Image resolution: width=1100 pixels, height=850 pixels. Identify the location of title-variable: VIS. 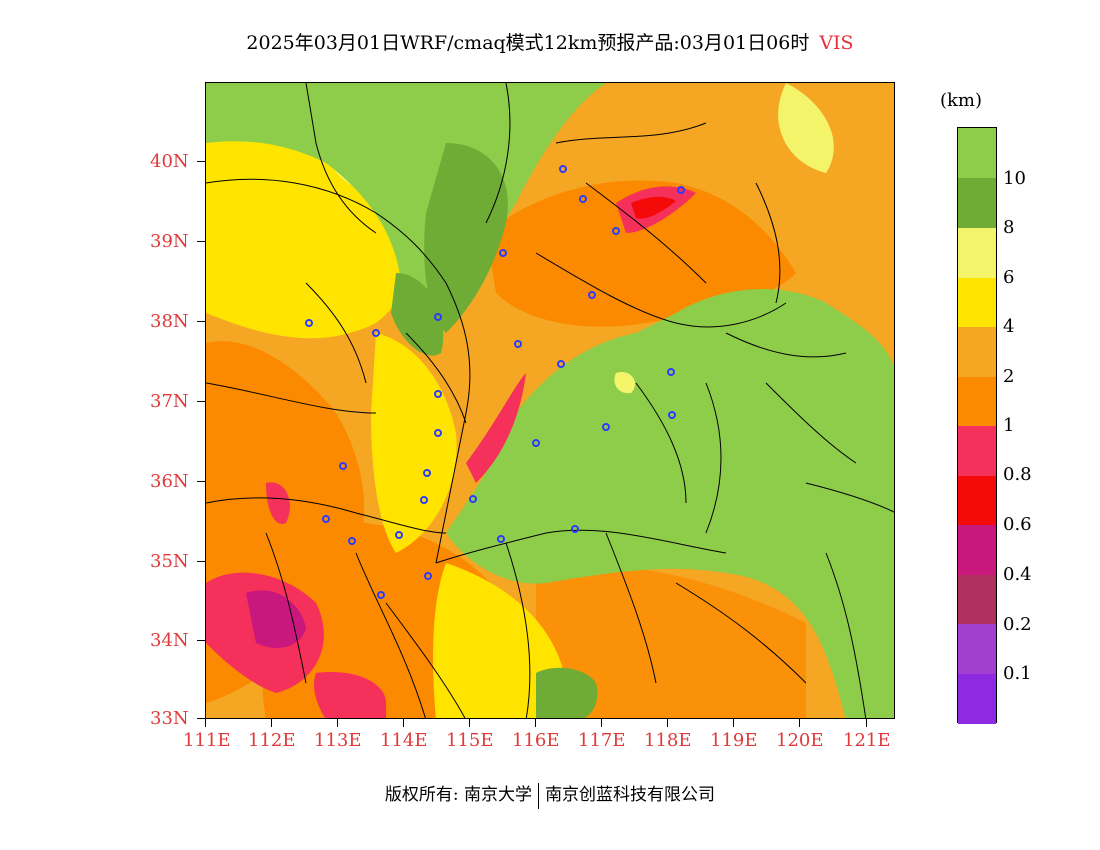
(836, 43).